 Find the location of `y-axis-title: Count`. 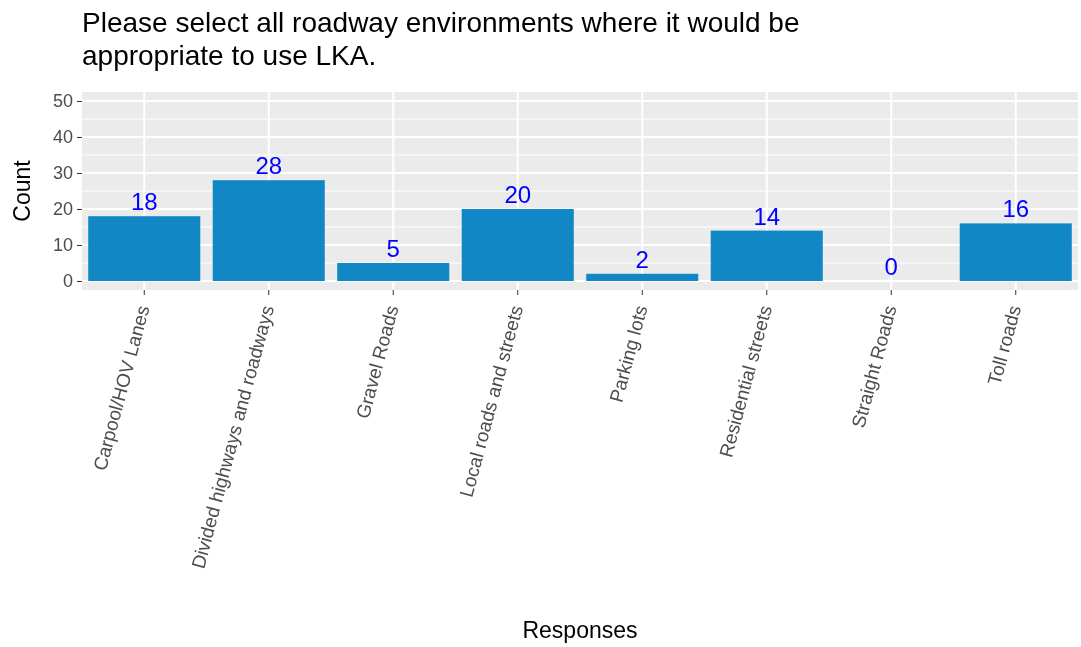

y-axis-title: Count is located at coordinates (22, 190).